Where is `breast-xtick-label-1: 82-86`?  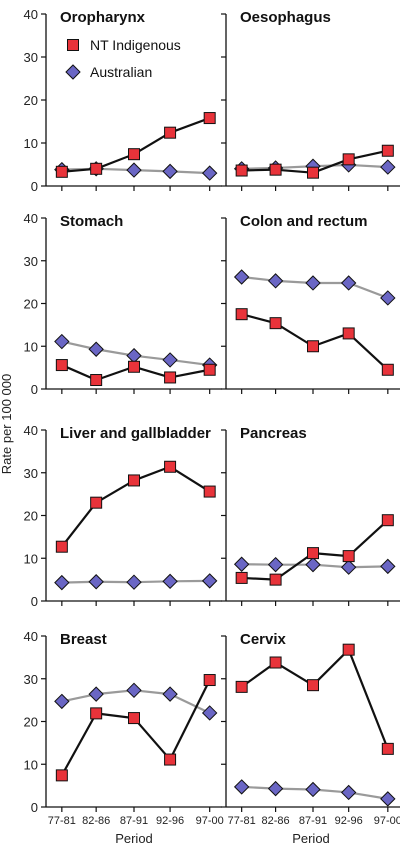
breast-xtick-label-1: 82-86 is located at coordinates (96, 821).